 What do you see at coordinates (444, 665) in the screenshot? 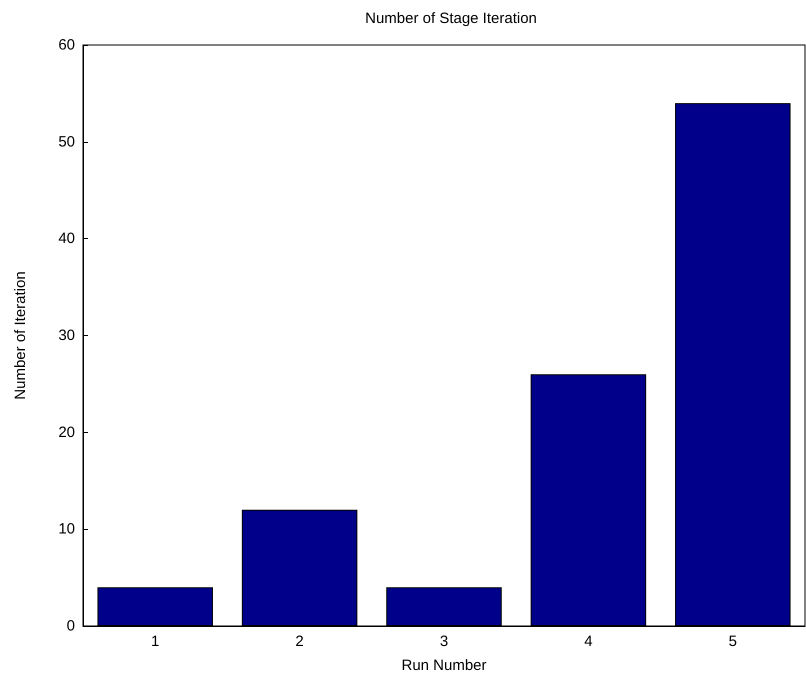
I see `x-axis-title: Run Number` at bounding box center [444, 665].